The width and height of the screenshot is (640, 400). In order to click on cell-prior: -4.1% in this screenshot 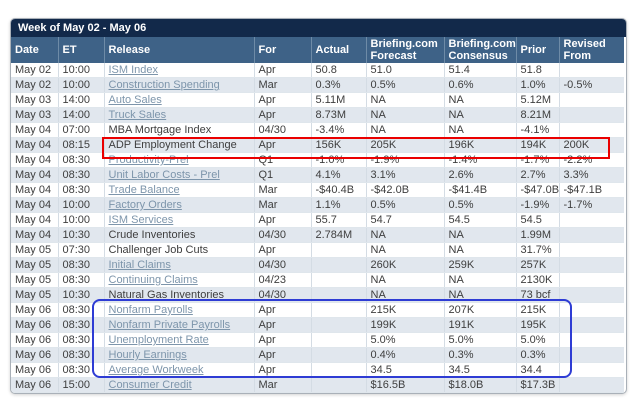, I will do `click(537, 130)`.